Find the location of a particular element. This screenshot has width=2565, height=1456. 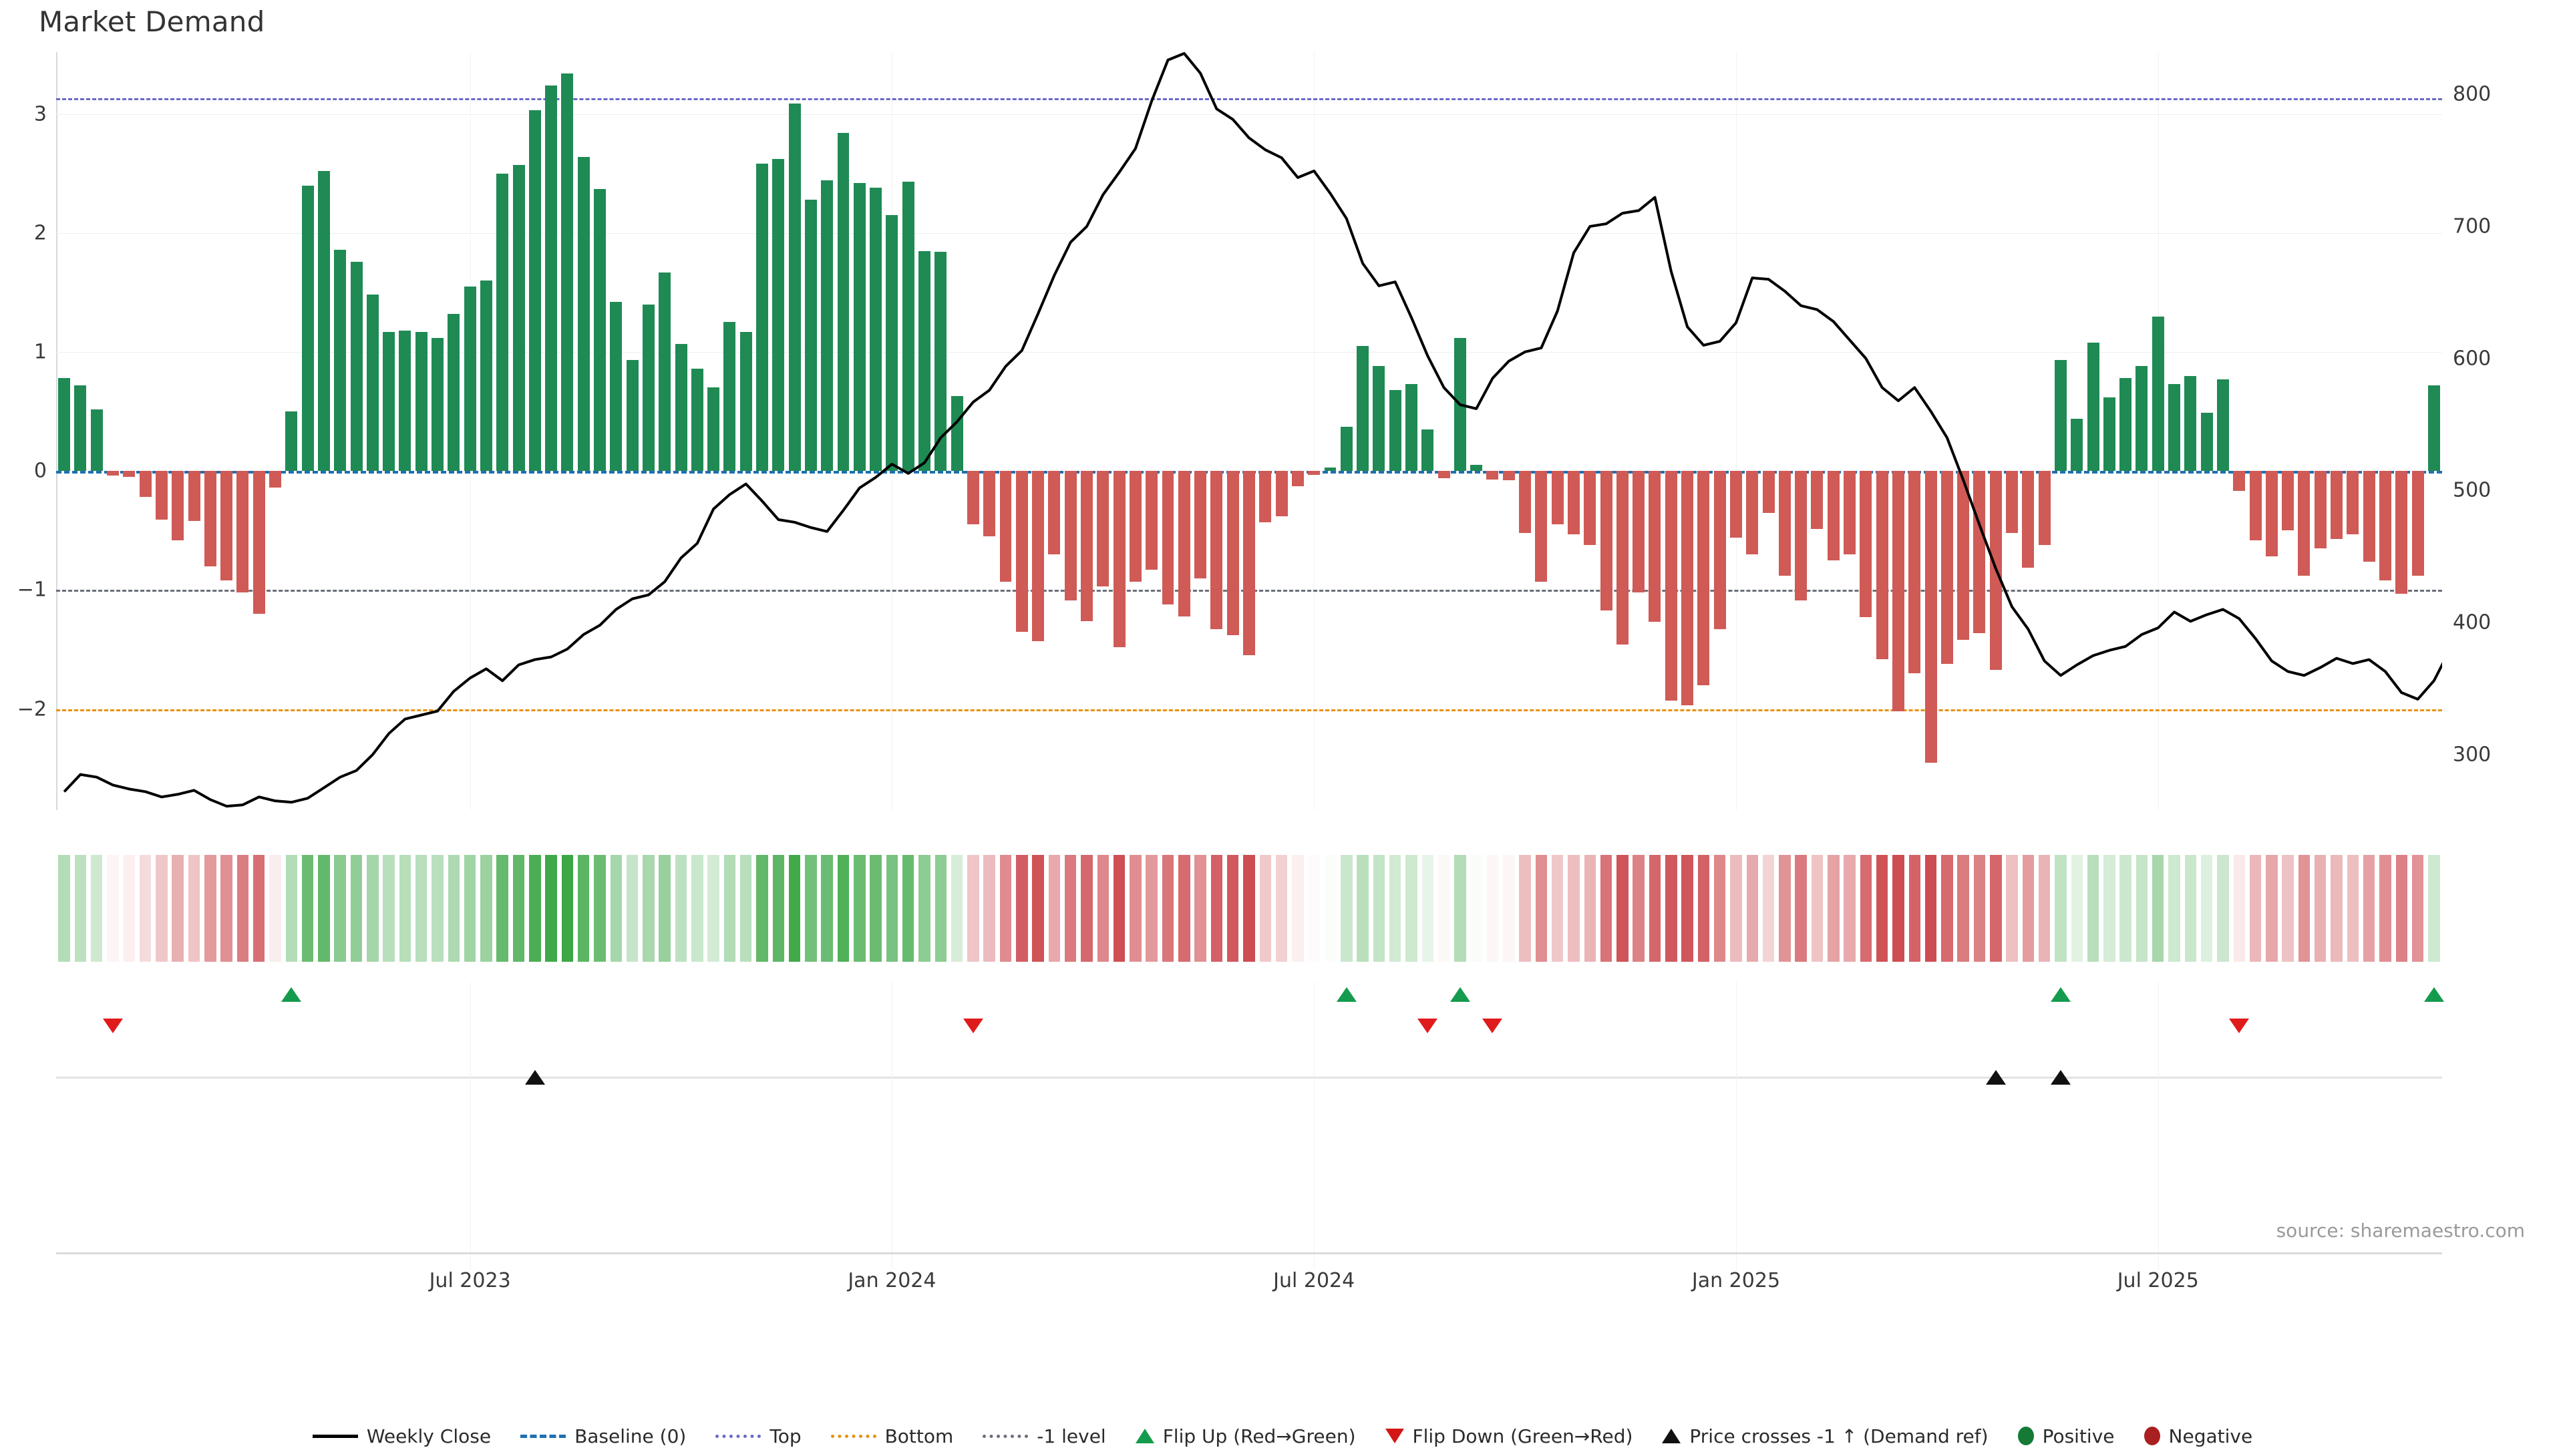

legend-item: Bottom is located at coordinates (891, 1436).